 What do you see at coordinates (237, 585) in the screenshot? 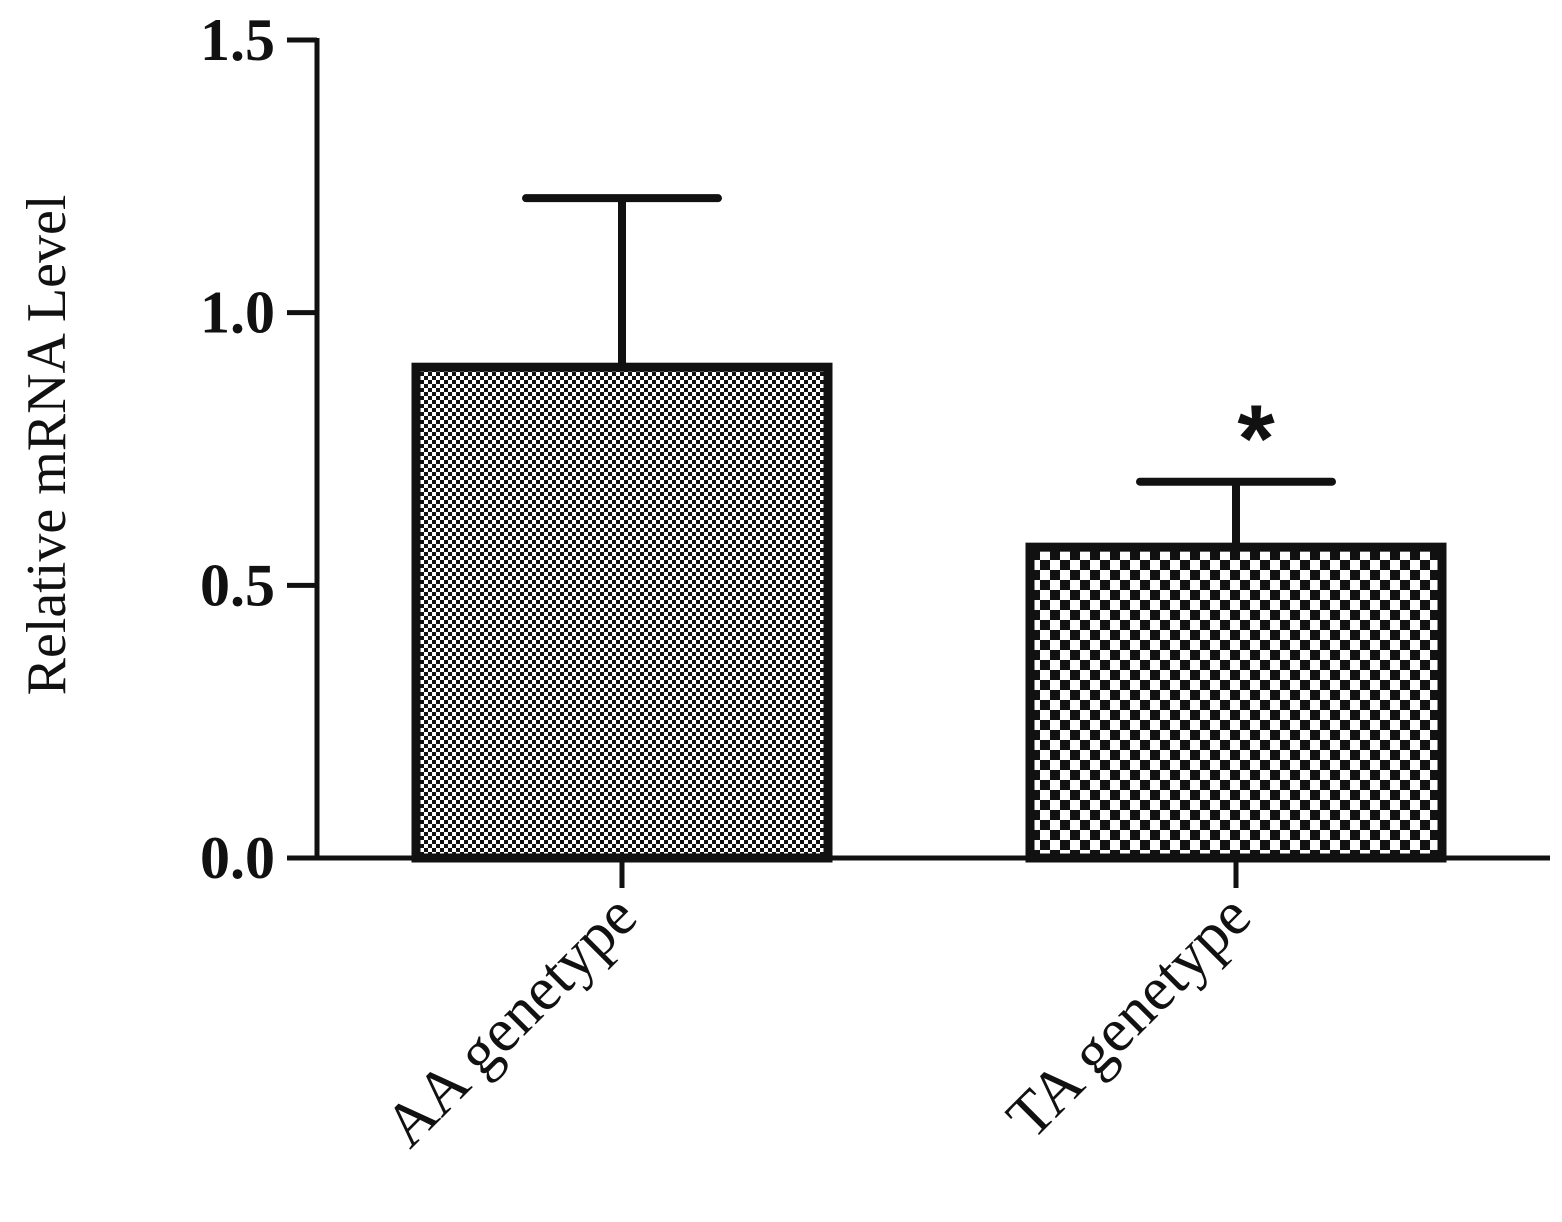
I see `y-tick-label: 0.5` at bounding box center [237, 585].